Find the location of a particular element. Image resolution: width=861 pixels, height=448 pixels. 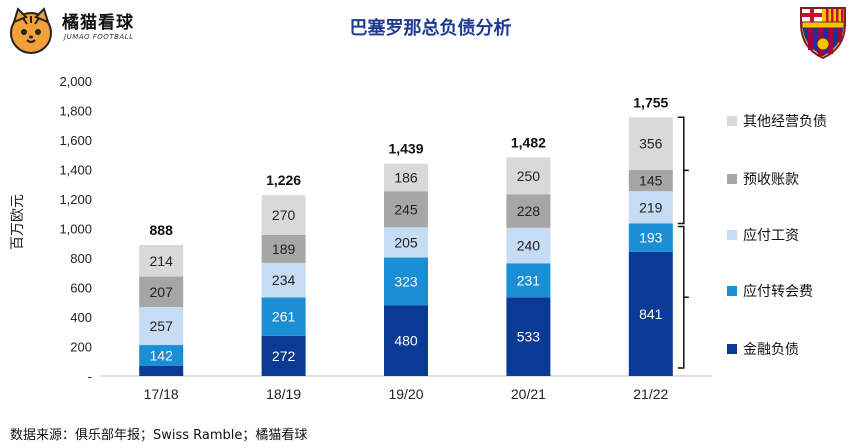

fc-barcelona-crest-icon is located at coordinates (823, 33).